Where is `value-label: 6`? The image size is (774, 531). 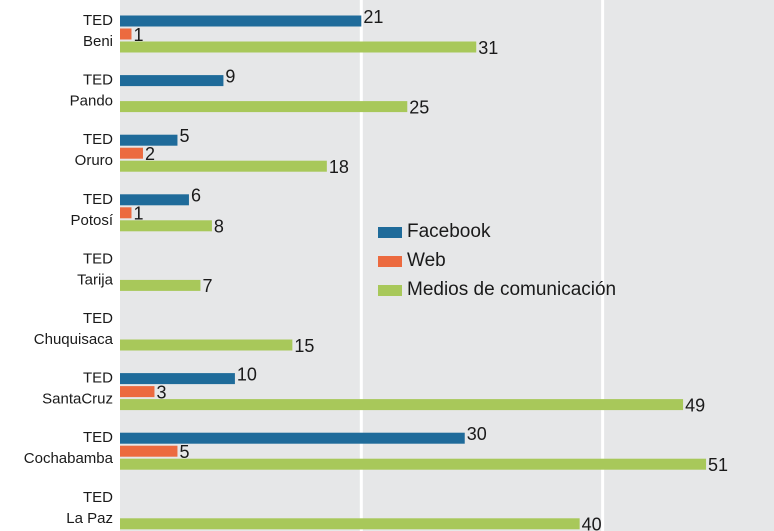 value-label: 6 is located at coordinates (196, 196).